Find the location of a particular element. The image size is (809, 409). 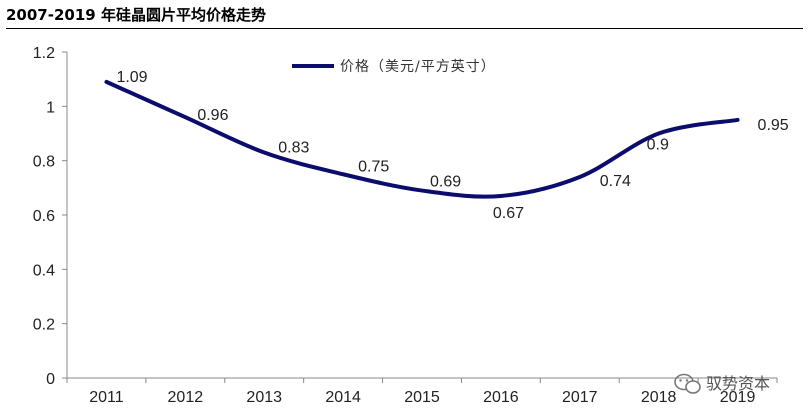

data-label: 0.96 is located at coordinates (212, 115).